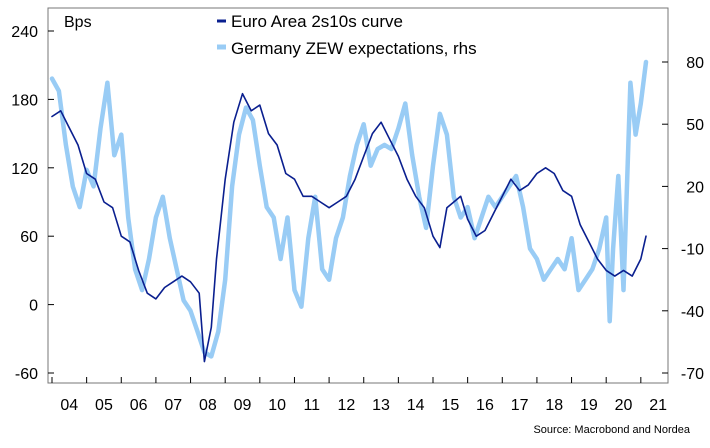 Image resolution: width=710 pixels, height=448 pixels. I want to click on y-left-tick-label: 180, so click(24, 100).